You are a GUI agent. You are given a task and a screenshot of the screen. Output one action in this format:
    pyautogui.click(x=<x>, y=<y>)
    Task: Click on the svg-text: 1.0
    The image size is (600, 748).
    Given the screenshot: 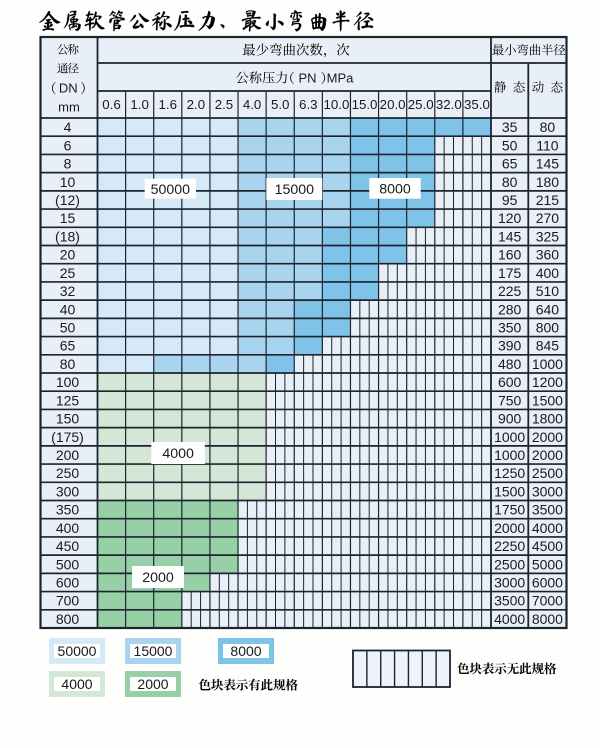 What is the action you would take?
    pyautogui.click(x=139, y=104)
    